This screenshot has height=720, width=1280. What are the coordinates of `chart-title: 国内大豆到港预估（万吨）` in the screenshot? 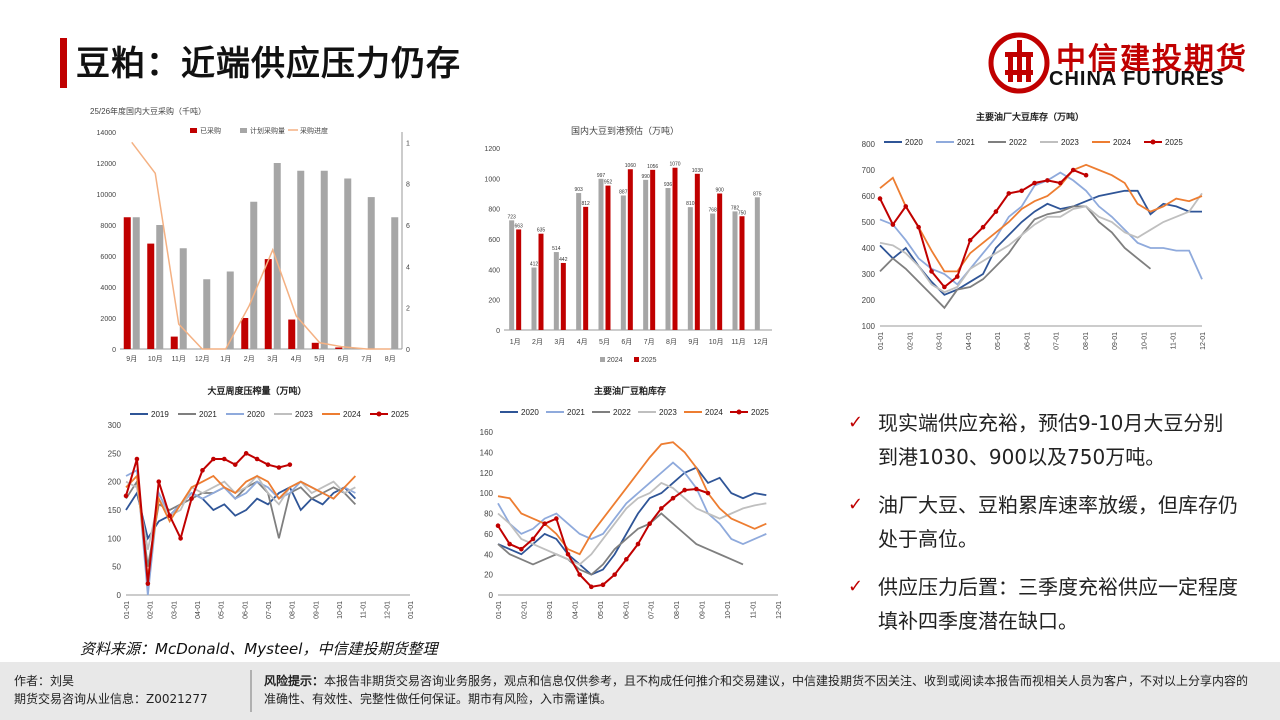 It's located at (625, 130).